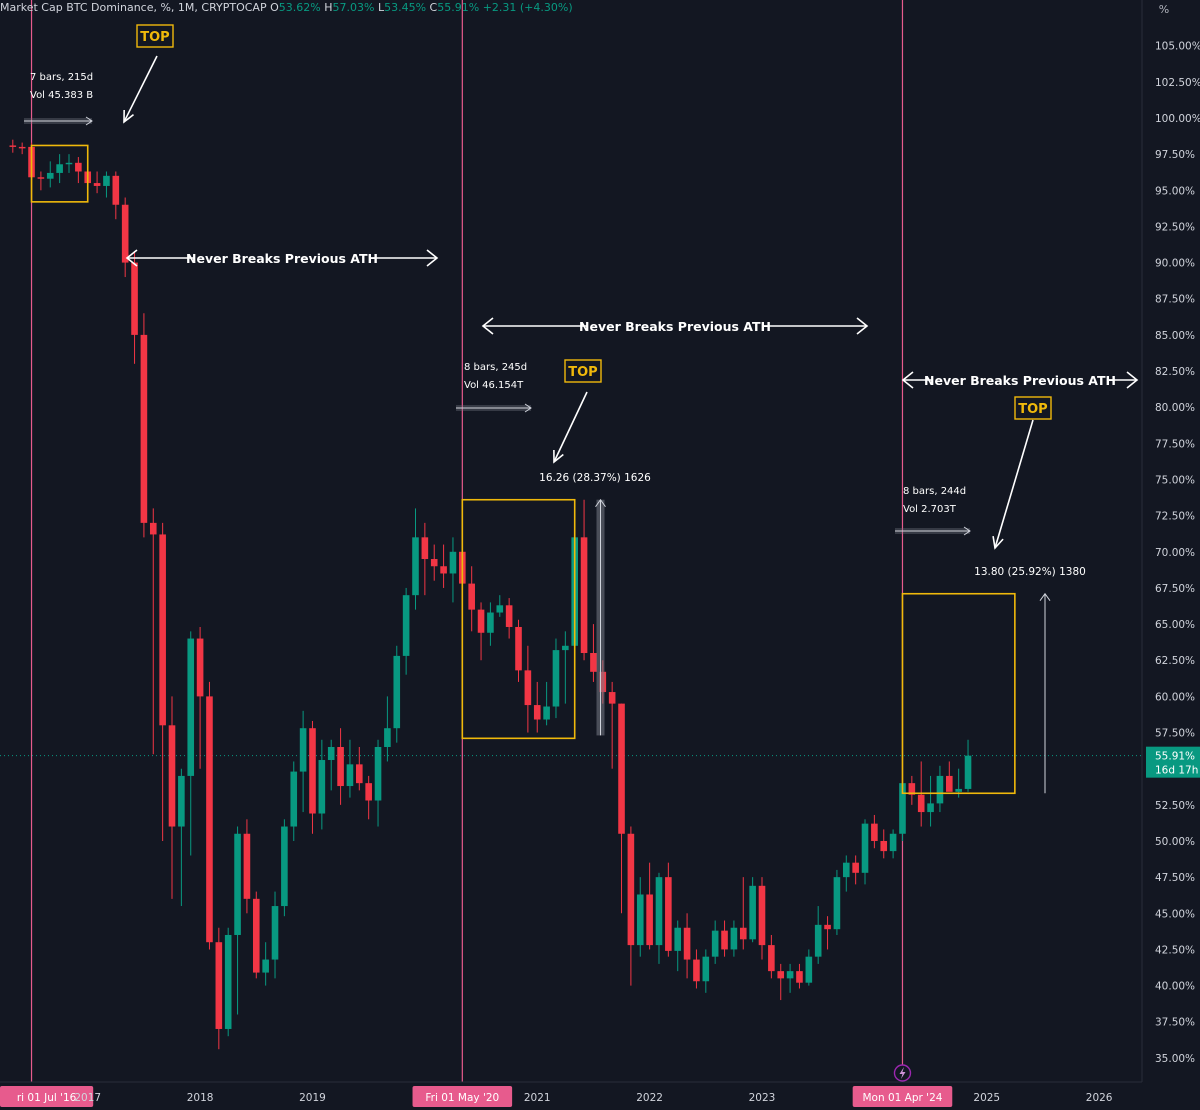 This screenshot has width=1200, height=1110. I want to click on date-range-volume-label: Vol 2.703T, so click(930, 509).